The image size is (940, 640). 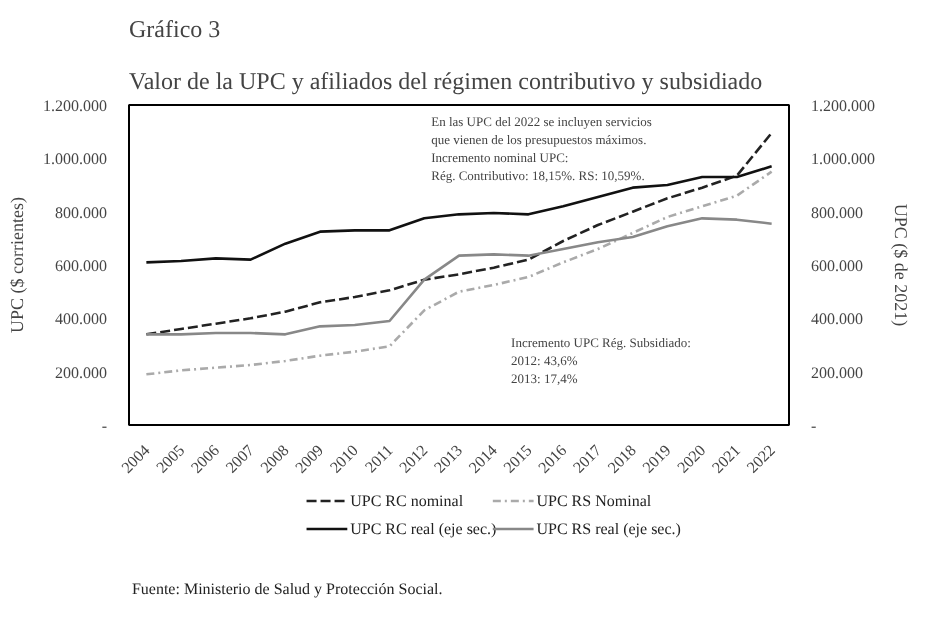 What do you see at coordinates (448, 459) in the screenshot?
I see `x-tick-label: 2013` at bounding box center [448, 459].